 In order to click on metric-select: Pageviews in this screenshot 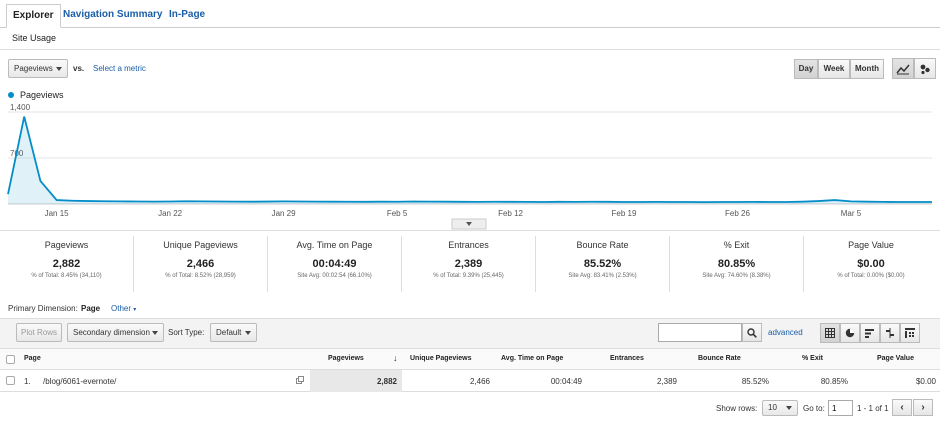, I will do `click(38, 68)`.